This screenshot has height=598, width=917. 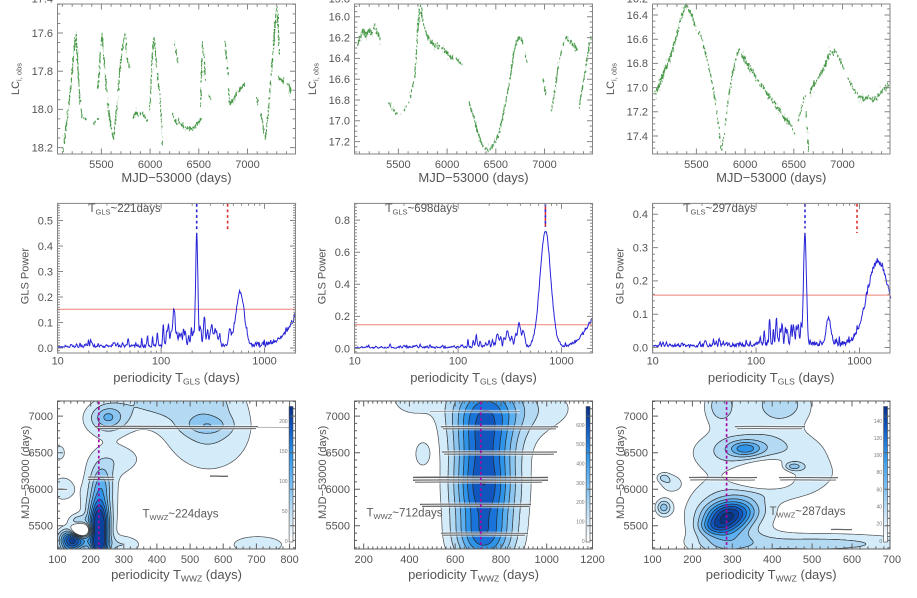 I want to click on svg-text: 15.8, so click(x=339, y=2).